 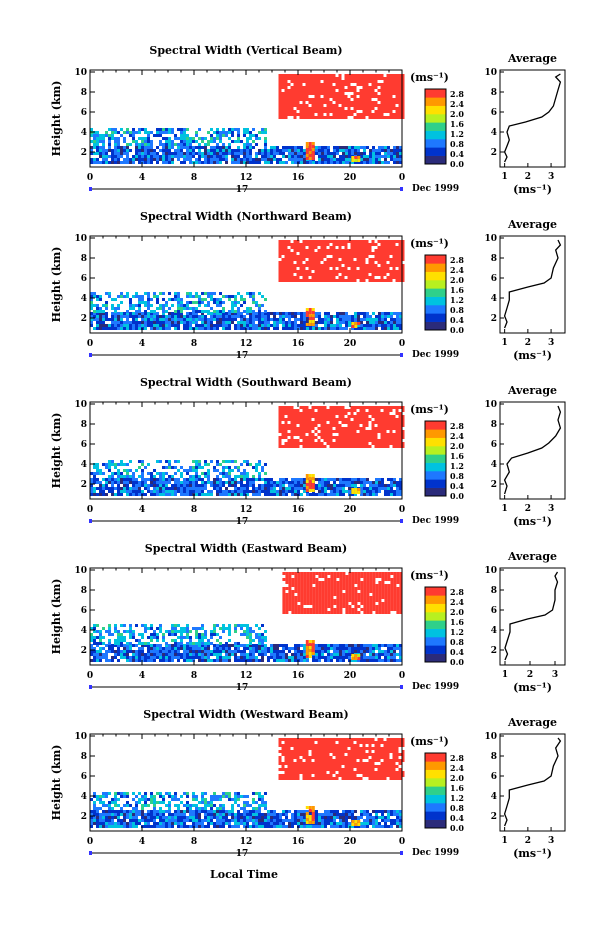 What do you see at coordinates (494, 113) in the screenshot?
I see `profile-ytick-label: 6` at bounding box center [494, 113].